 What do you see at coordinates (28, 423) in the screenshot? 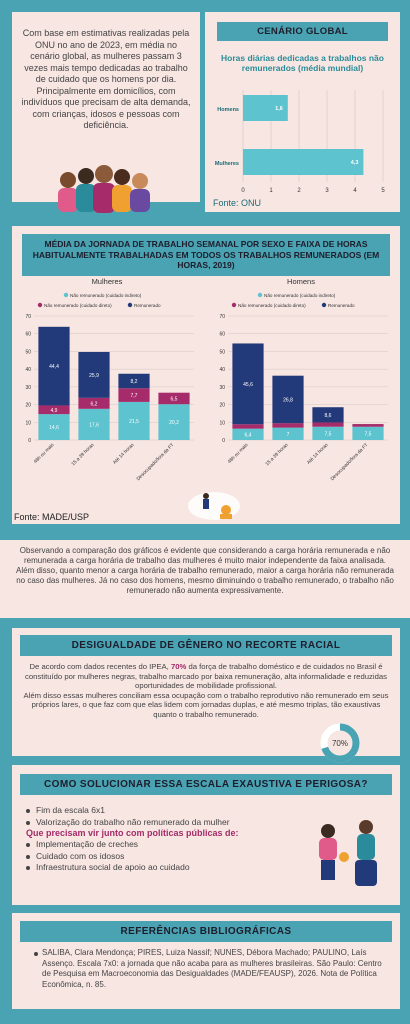
I see `y-tick-label: 10` at bounding box center [28, 423].